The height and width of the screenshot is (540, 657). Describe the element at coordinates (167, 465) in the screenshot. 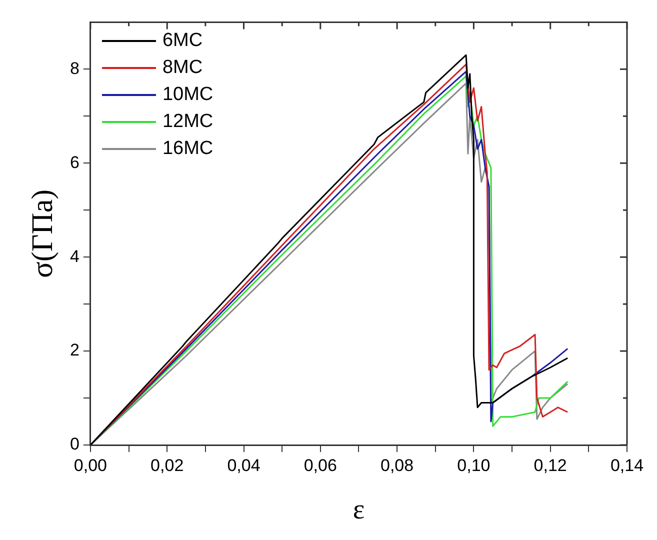

I see `x-tick-label: 0,02` at that location.